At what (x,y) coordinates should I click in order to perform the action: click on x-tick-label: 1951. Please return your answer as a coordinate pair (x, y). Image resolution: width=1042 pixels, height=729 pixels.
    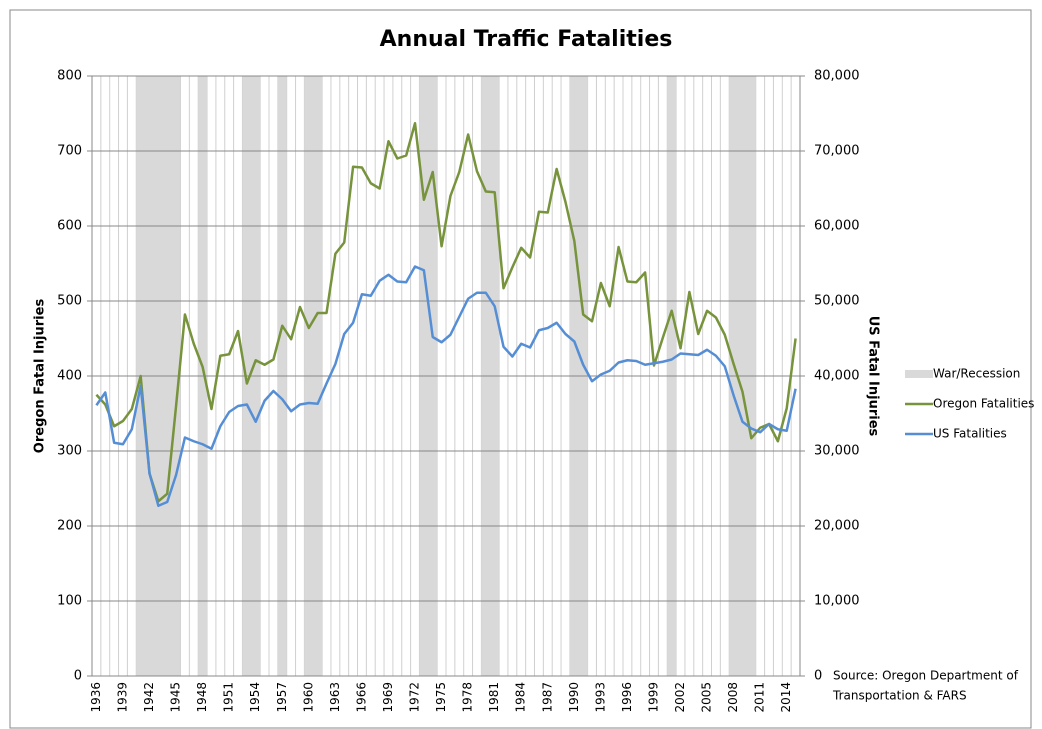
    Looking at the image, I should click on (229, 697).